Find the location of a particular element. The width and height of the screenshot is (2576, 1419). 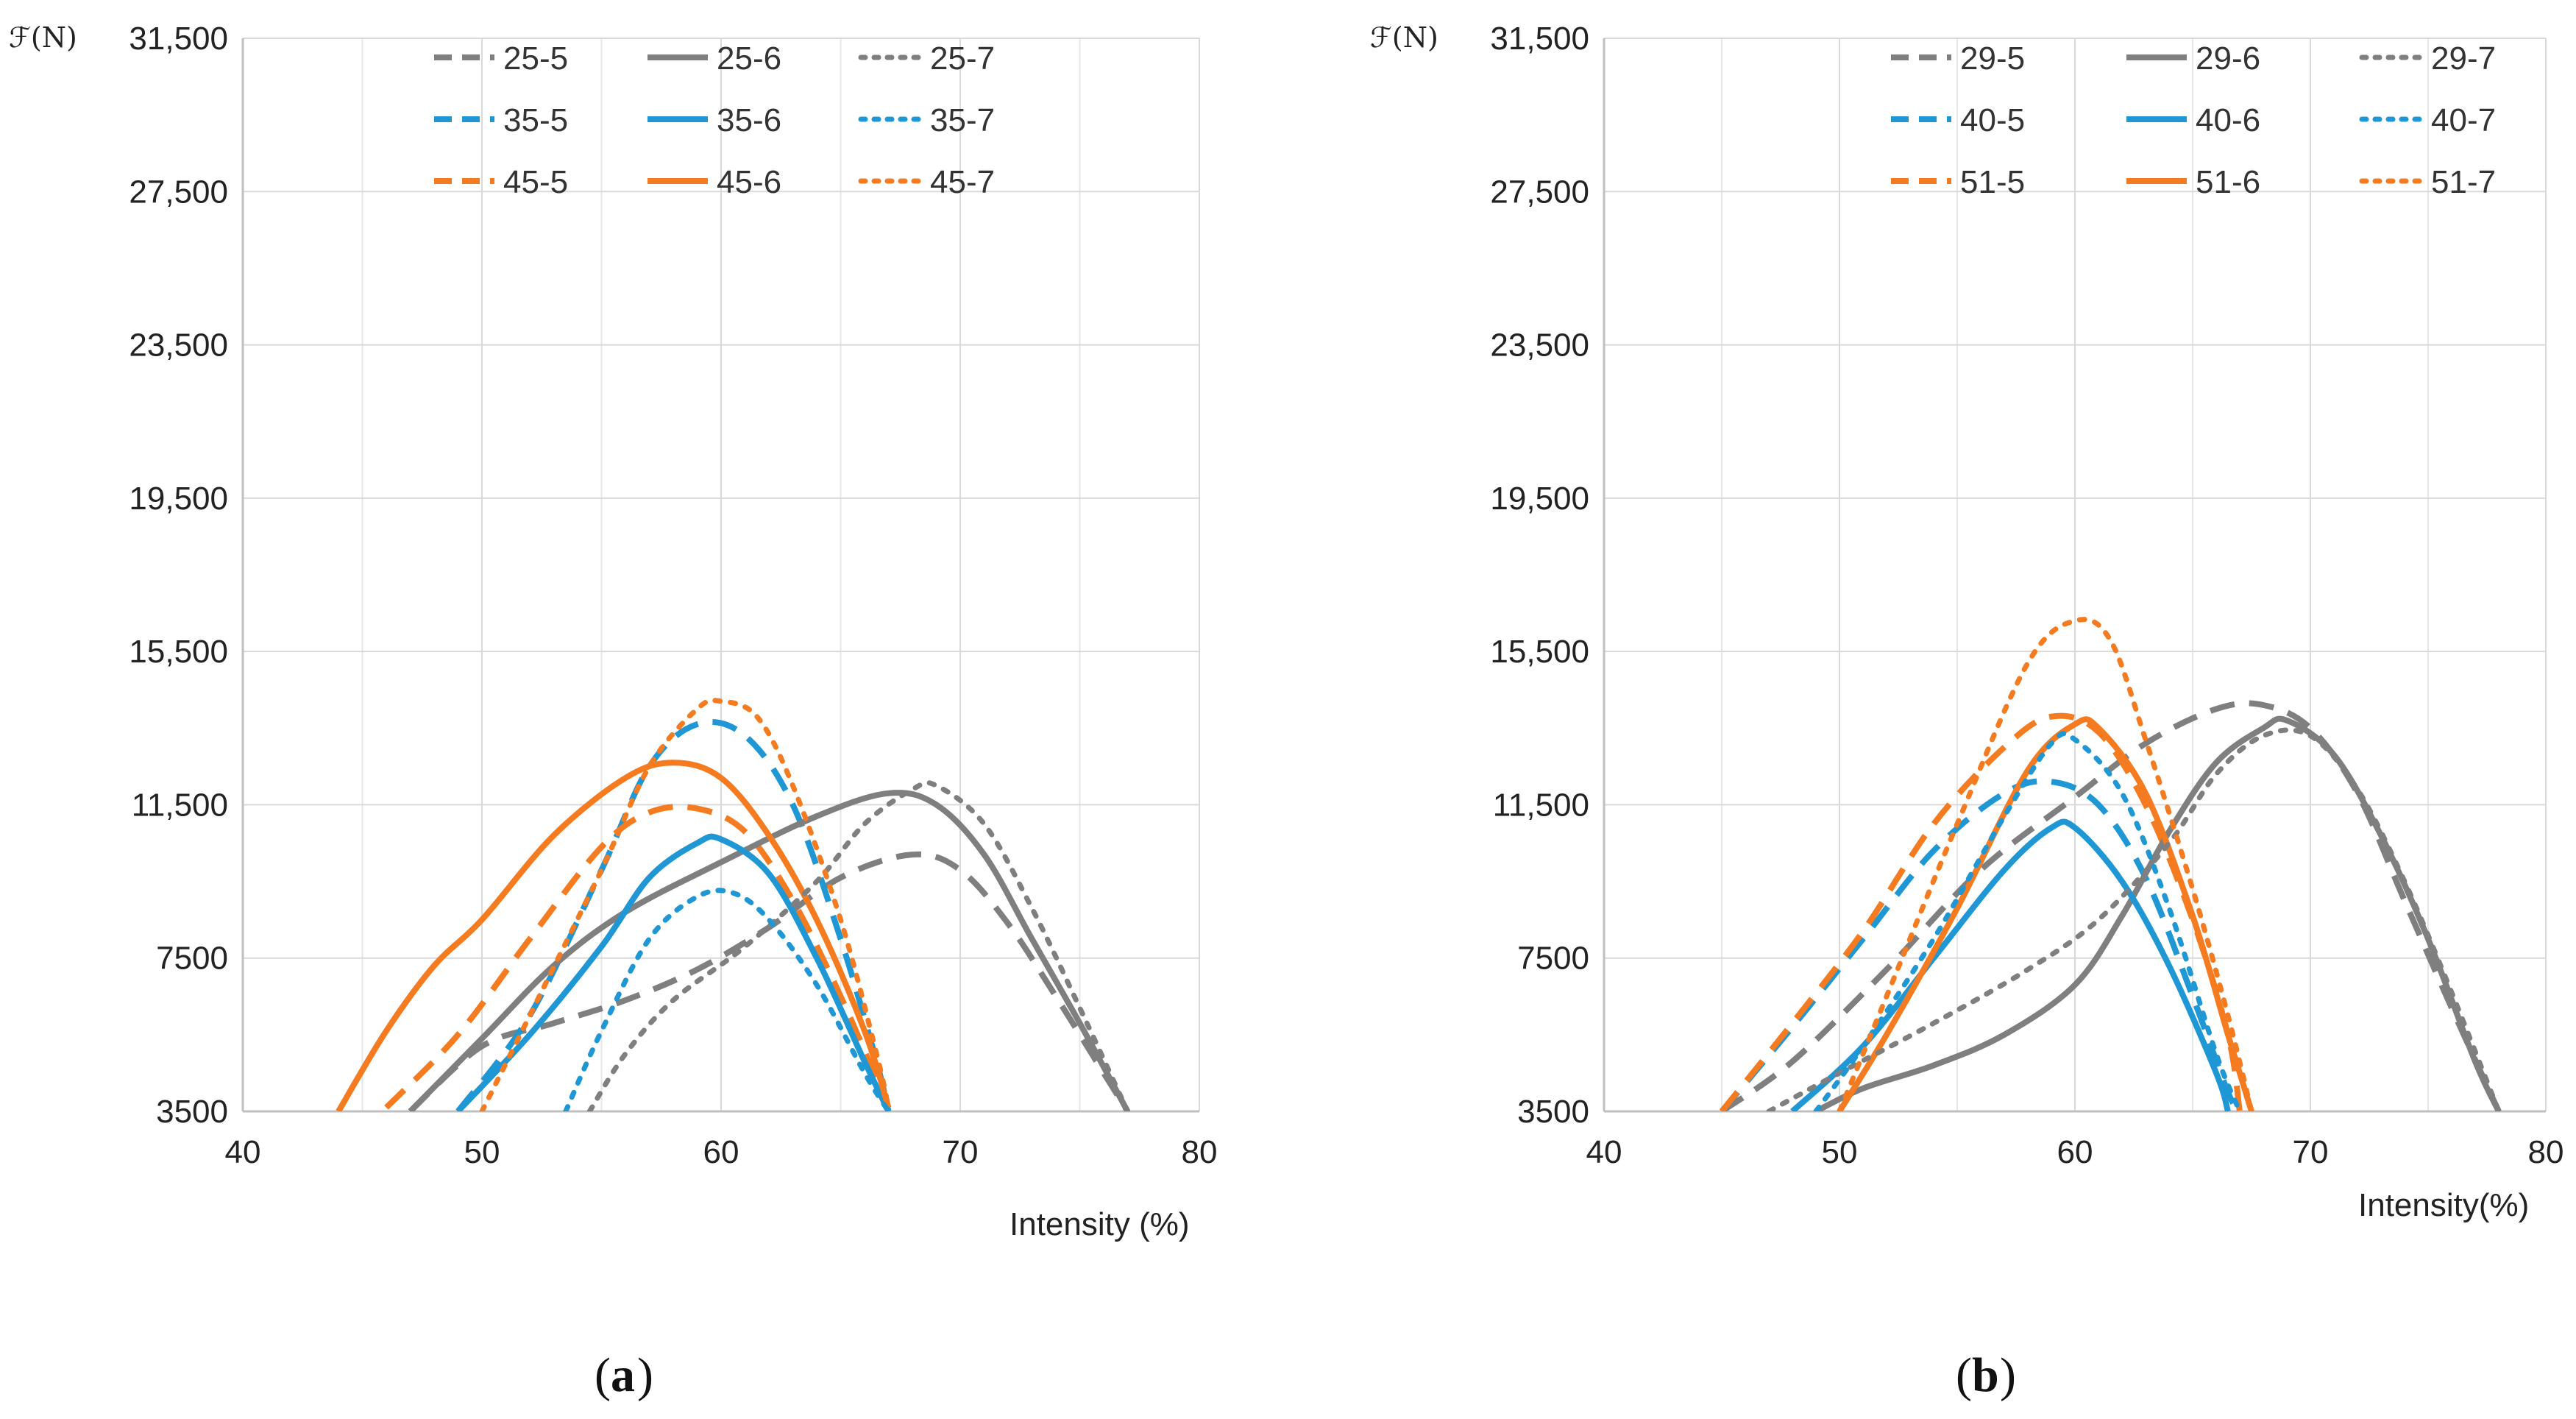

chart-a-xtick-label: 40 is located at coordinates (243, 1152).